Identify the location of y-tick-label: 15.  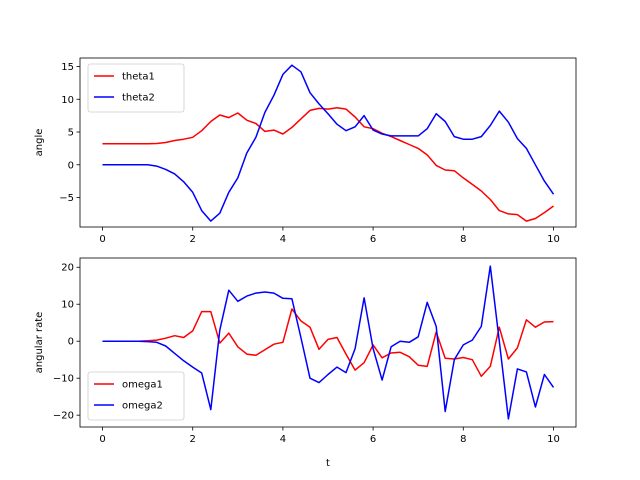
(67, 67).